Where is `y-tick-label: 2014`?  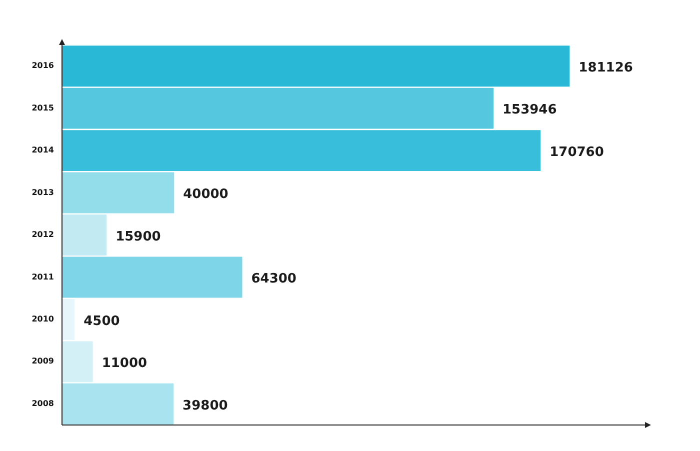 y-tick-label: 2014 is located at coordinates (43, 150).